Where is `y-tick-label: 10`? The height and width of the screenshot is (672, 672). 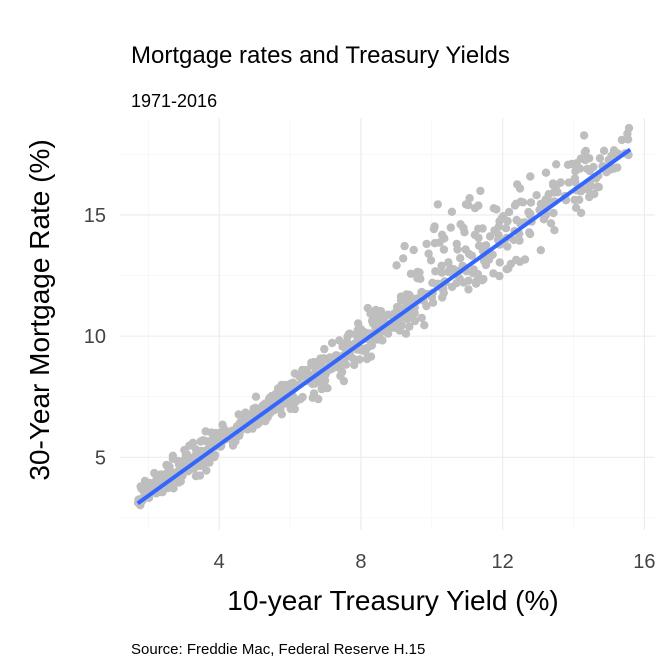 y-tick-label: 10 is located at coordinates (95, 337).